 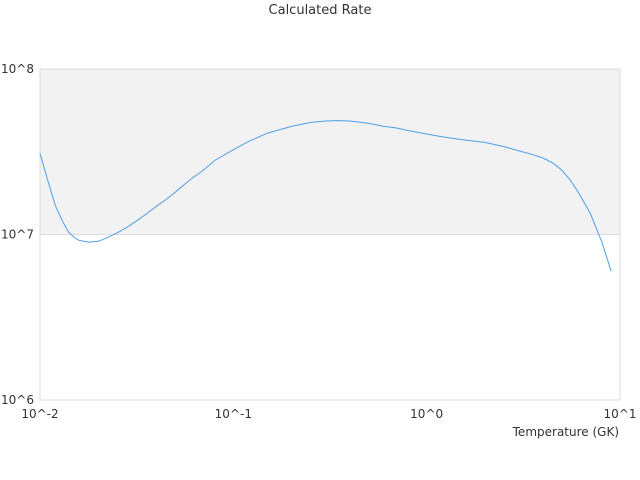 I want to click on x-axis-label: Temperature (GK), so click(x=565, y=432).